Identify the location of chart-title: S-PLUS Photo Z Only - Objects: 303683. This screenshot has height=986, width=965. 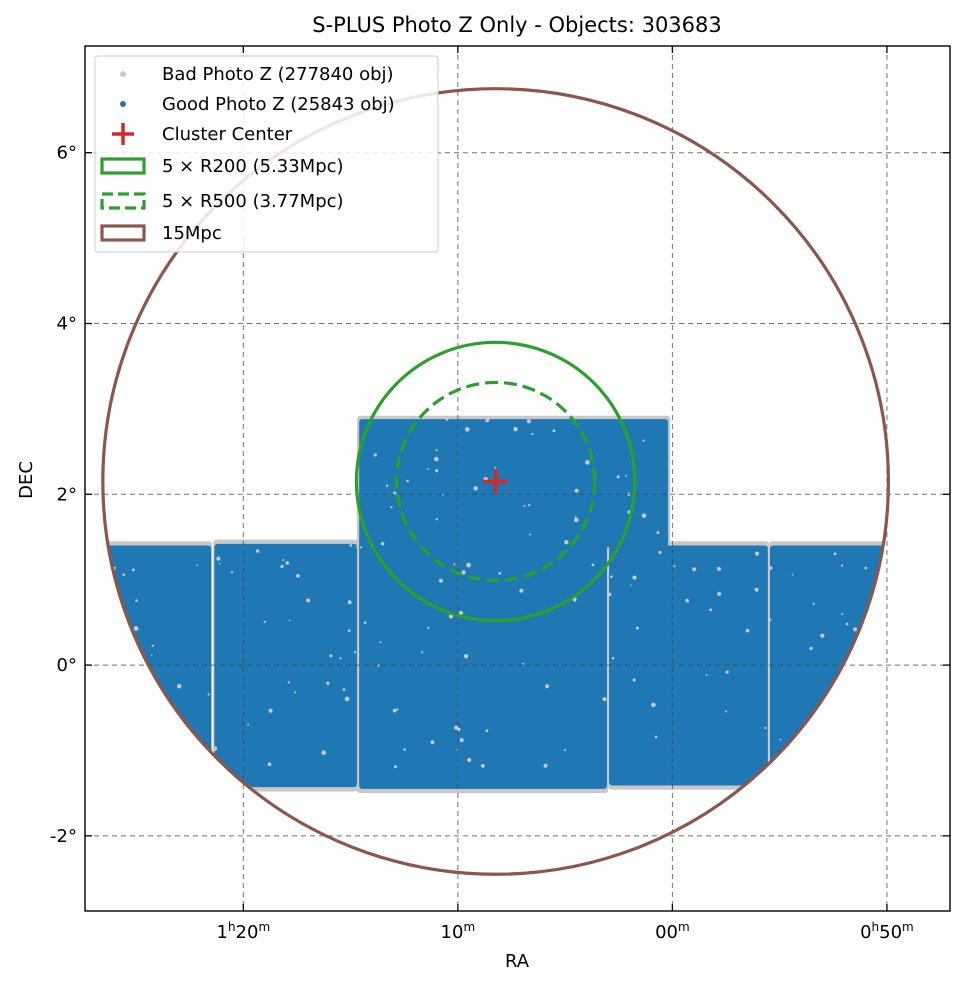
(517, 25).